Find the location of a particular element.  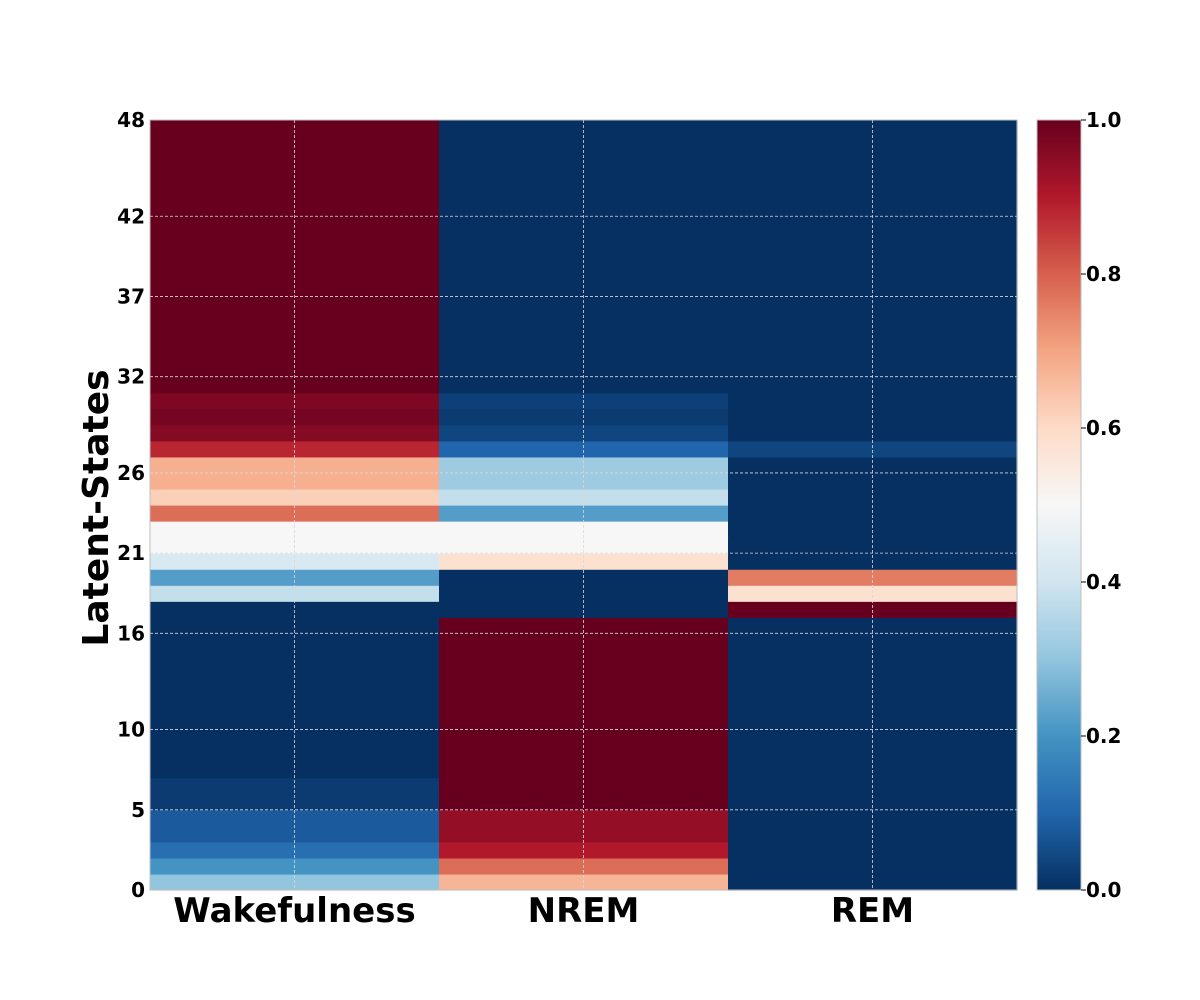

x-category-label: REM is located at coordinates (872, 911).